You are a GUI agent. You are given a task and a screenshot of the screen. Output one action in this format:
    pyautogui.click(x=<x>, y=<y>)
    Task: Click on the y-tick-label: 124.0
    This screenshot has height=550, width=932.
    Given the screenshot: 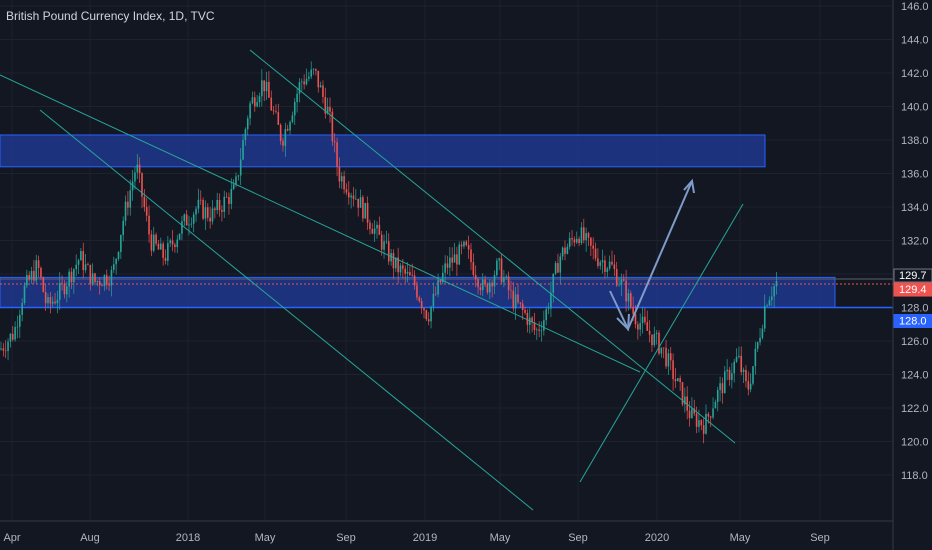 What is the action you would take?
    pyautogui.click(x=915, y=376)
    